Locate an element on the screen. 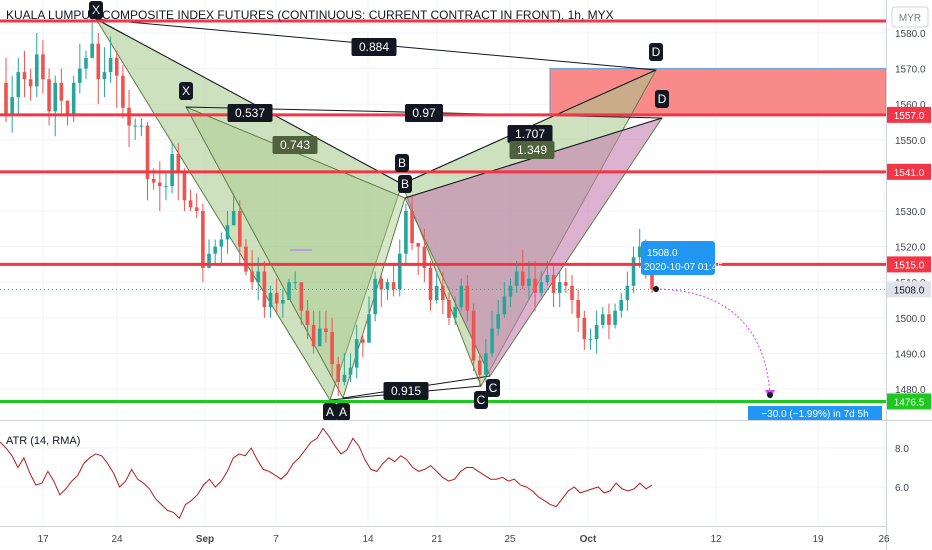 The image size is (932, 550). ratio-ac-box is located at coordinates (406, 391).